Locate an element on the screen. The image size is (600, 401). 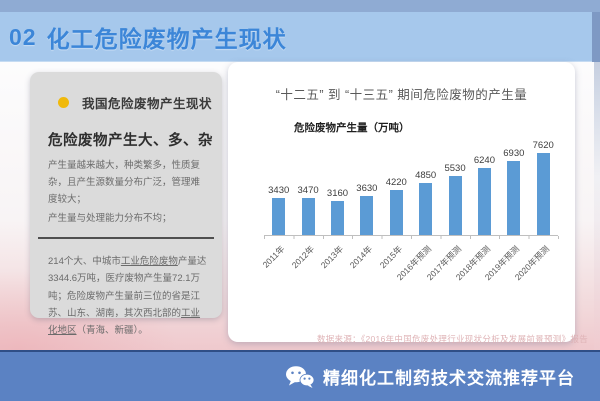
keyword-underlined: 工业危险废物 is located at coordinates (149, 262).